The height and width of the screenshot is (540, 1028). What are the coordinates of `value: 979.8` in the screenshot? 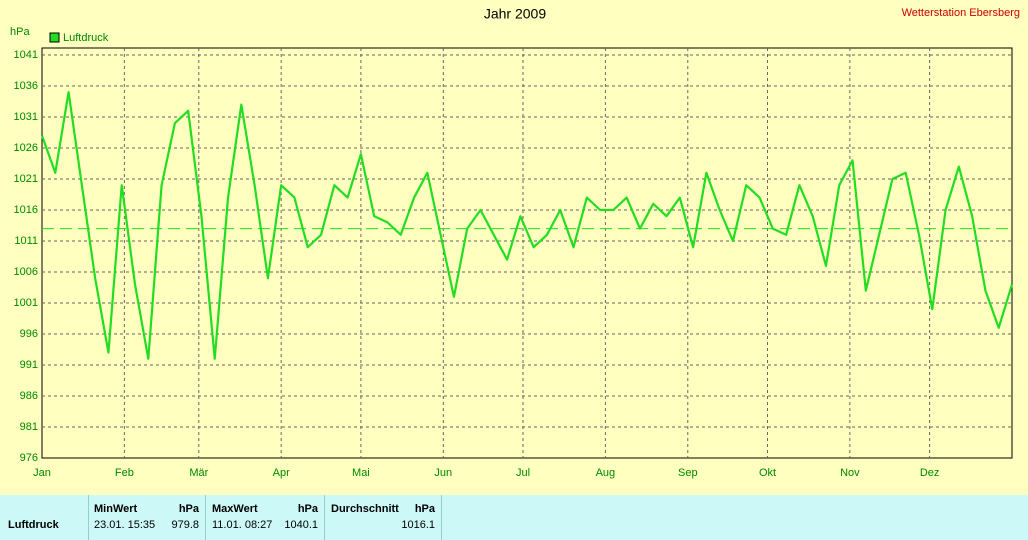 It's located at (185, 525).